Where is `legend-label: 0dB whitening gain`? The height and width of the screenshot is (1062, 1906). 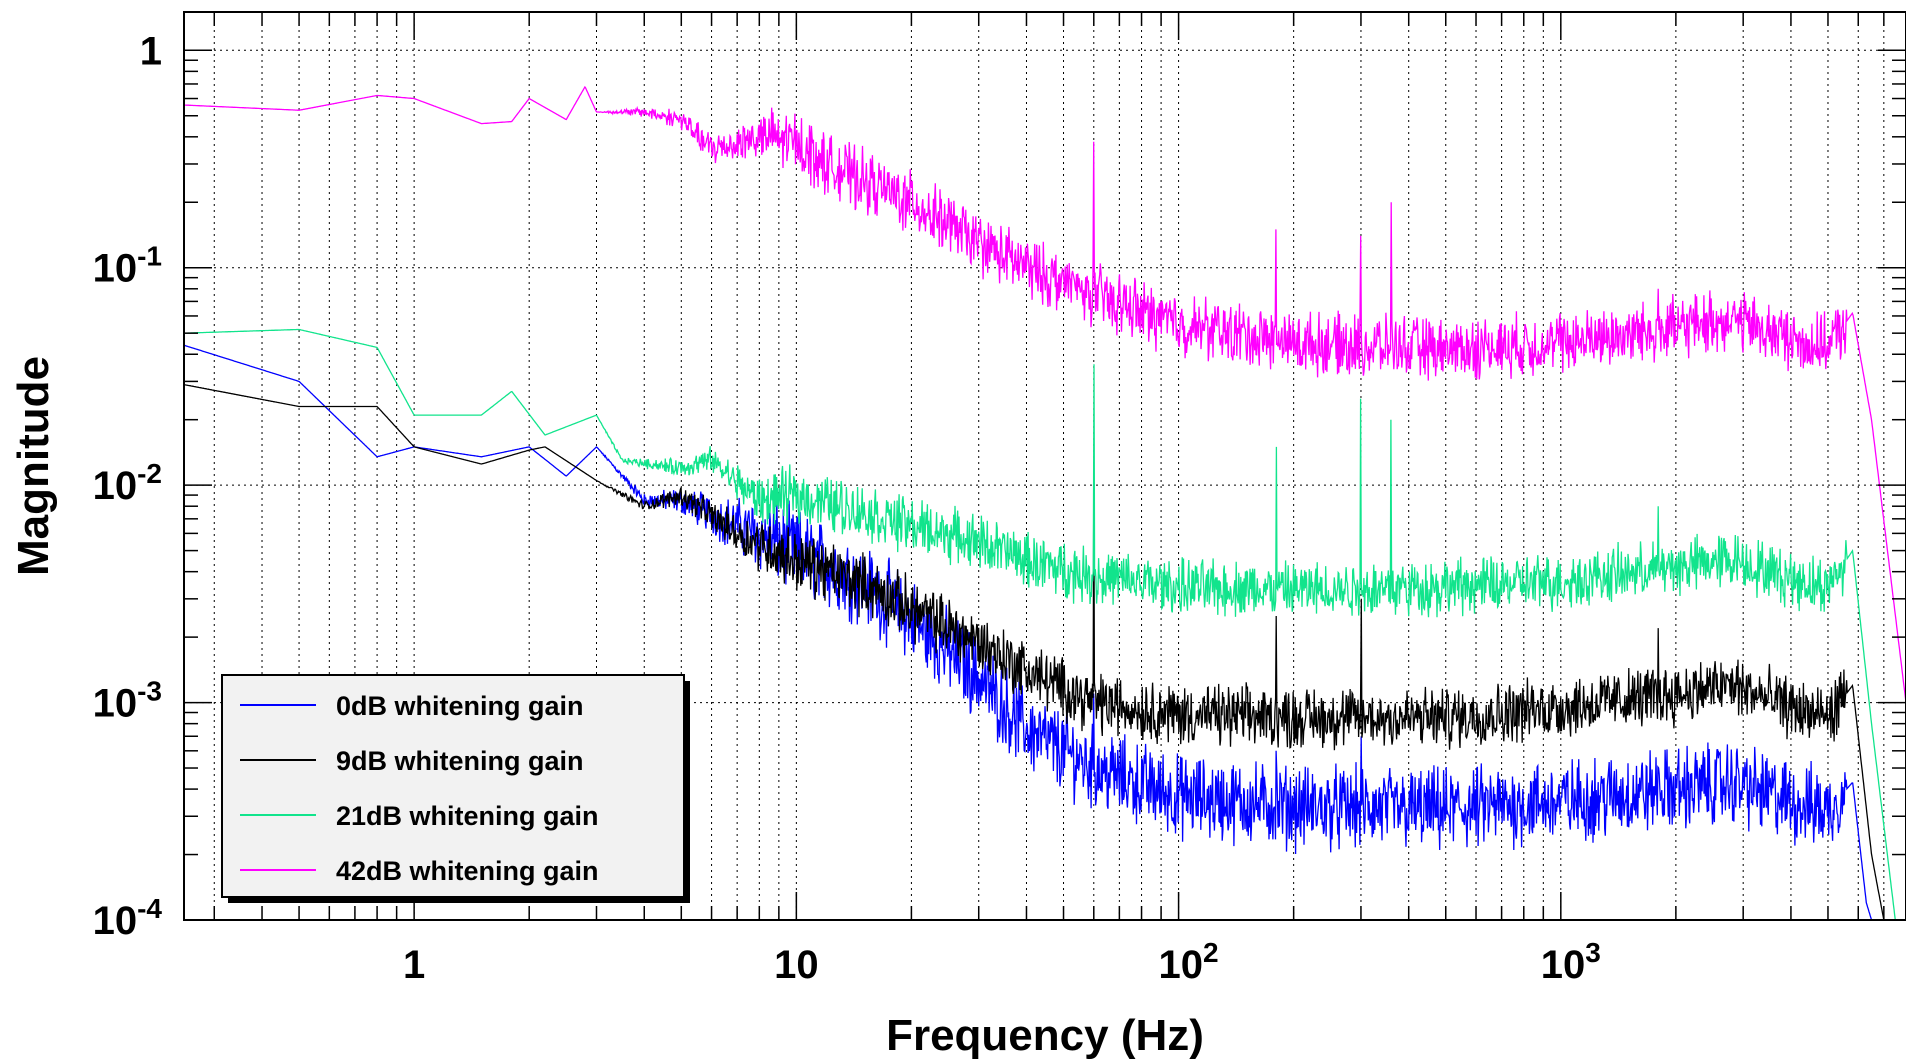
legend-label: 0dB whitening gain is located at coordinates (460, 706).